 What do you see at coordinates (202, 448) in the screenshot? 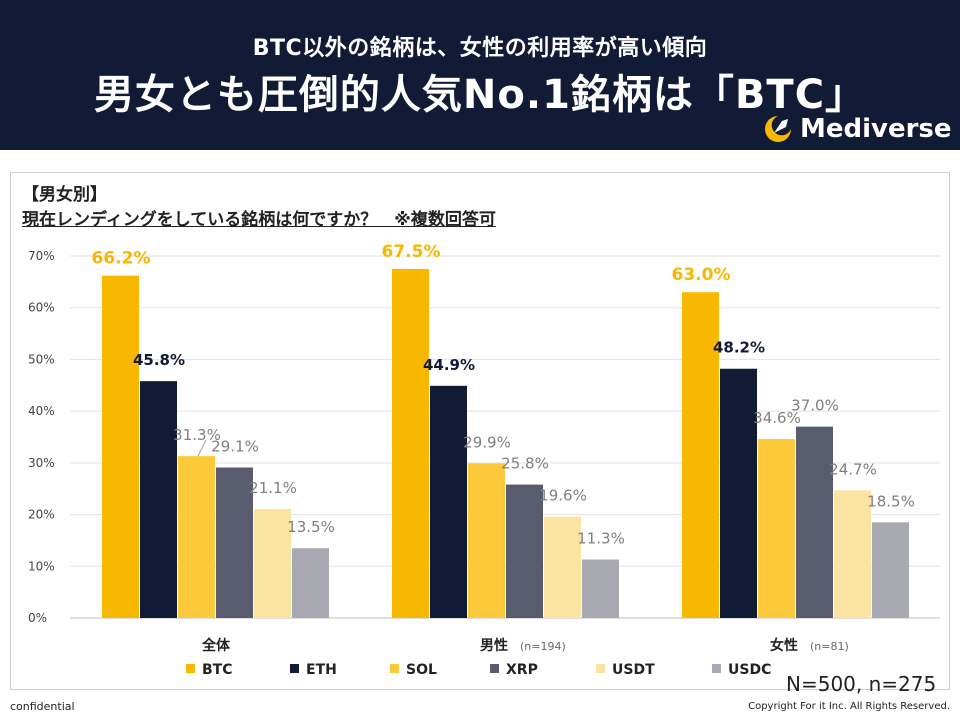
I see `label-leader-line` at bounding box center [202, 448].